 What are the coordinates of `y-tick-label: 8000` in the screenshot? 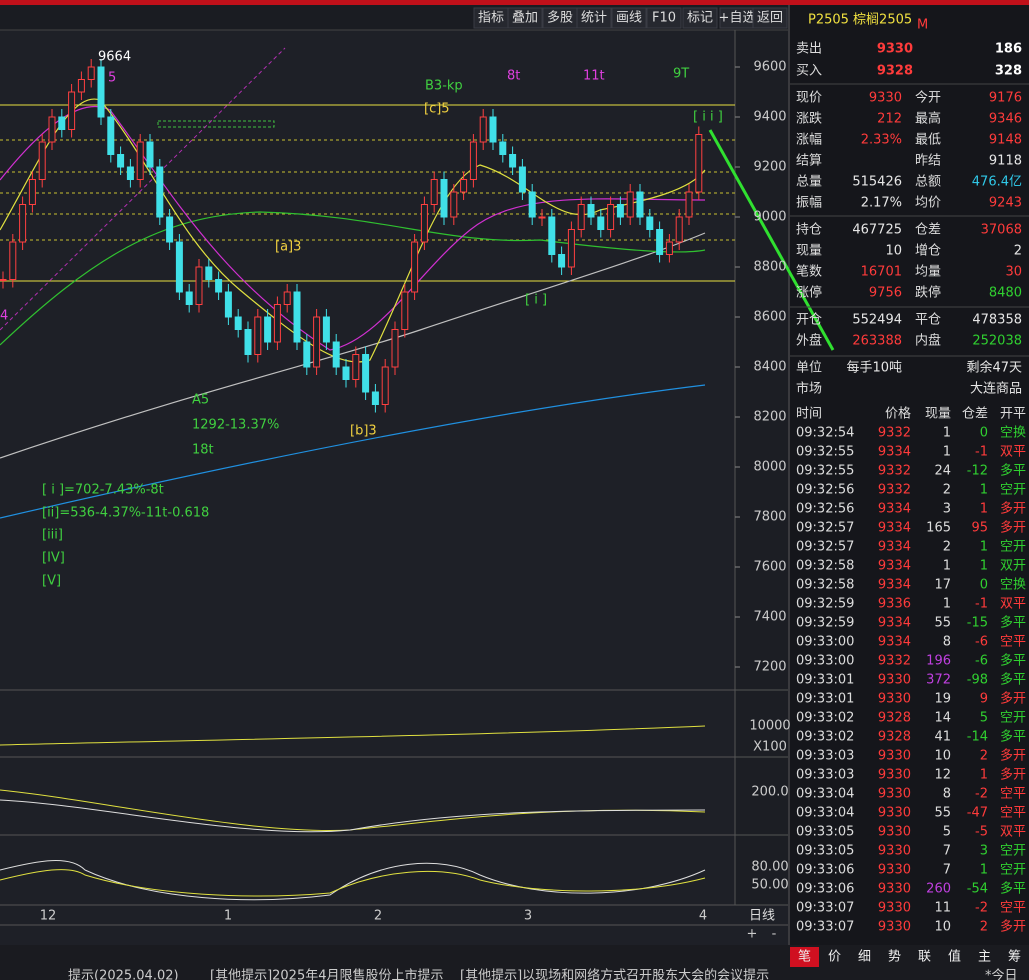 It's located at (769, 467).